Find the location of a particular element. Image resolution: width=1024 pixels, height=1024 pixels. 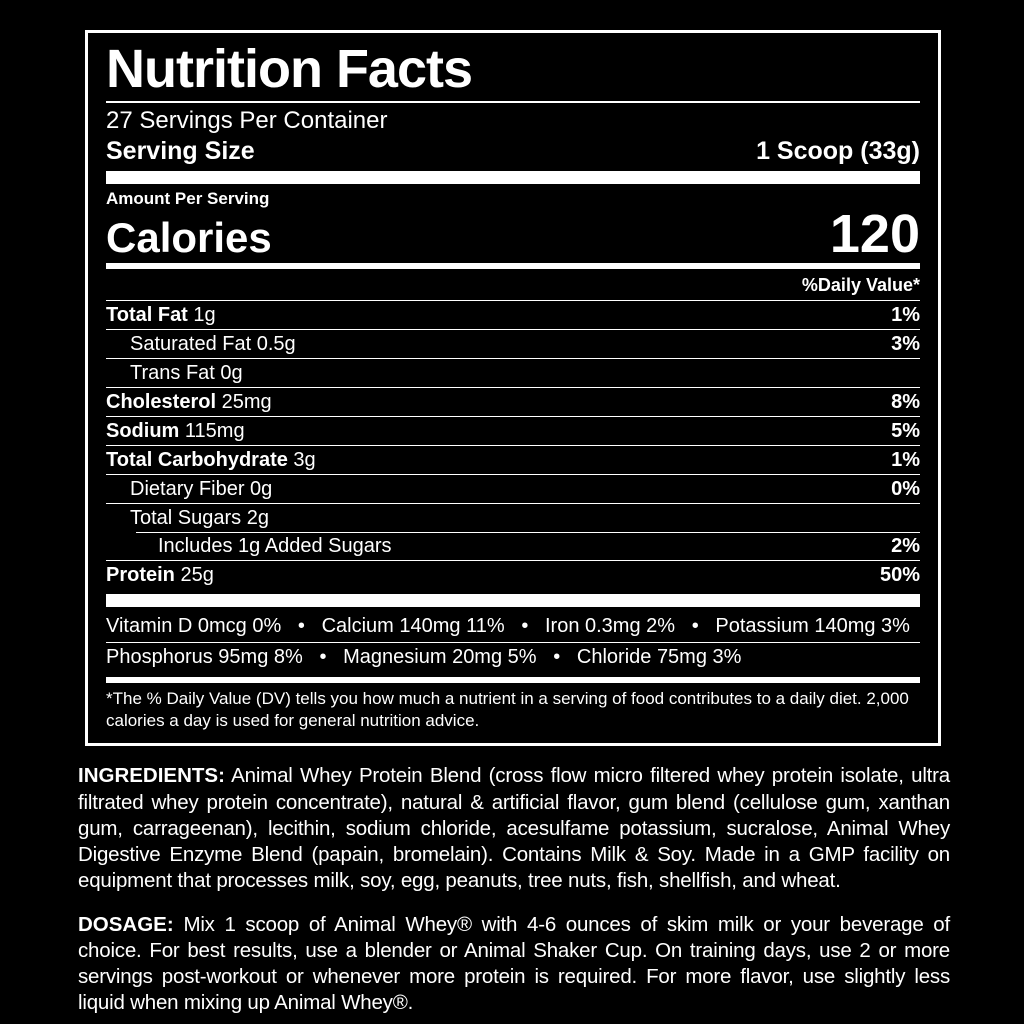

daily-value-header: %Daily Value* is located at coordinates (860, 284).